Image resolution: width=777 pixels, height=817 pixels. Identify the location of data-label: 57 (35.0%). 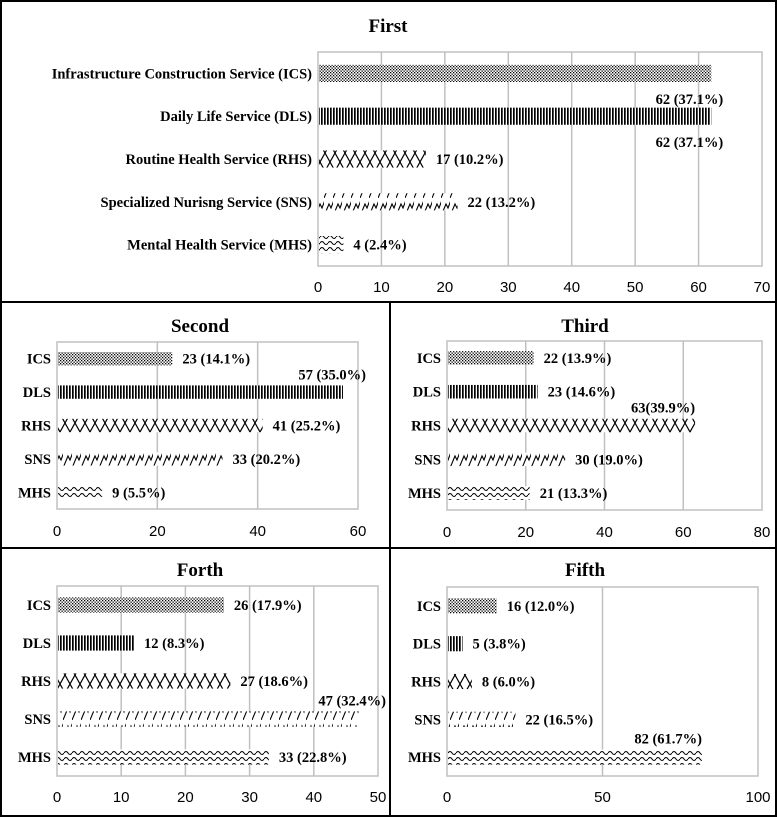
(332, 375).